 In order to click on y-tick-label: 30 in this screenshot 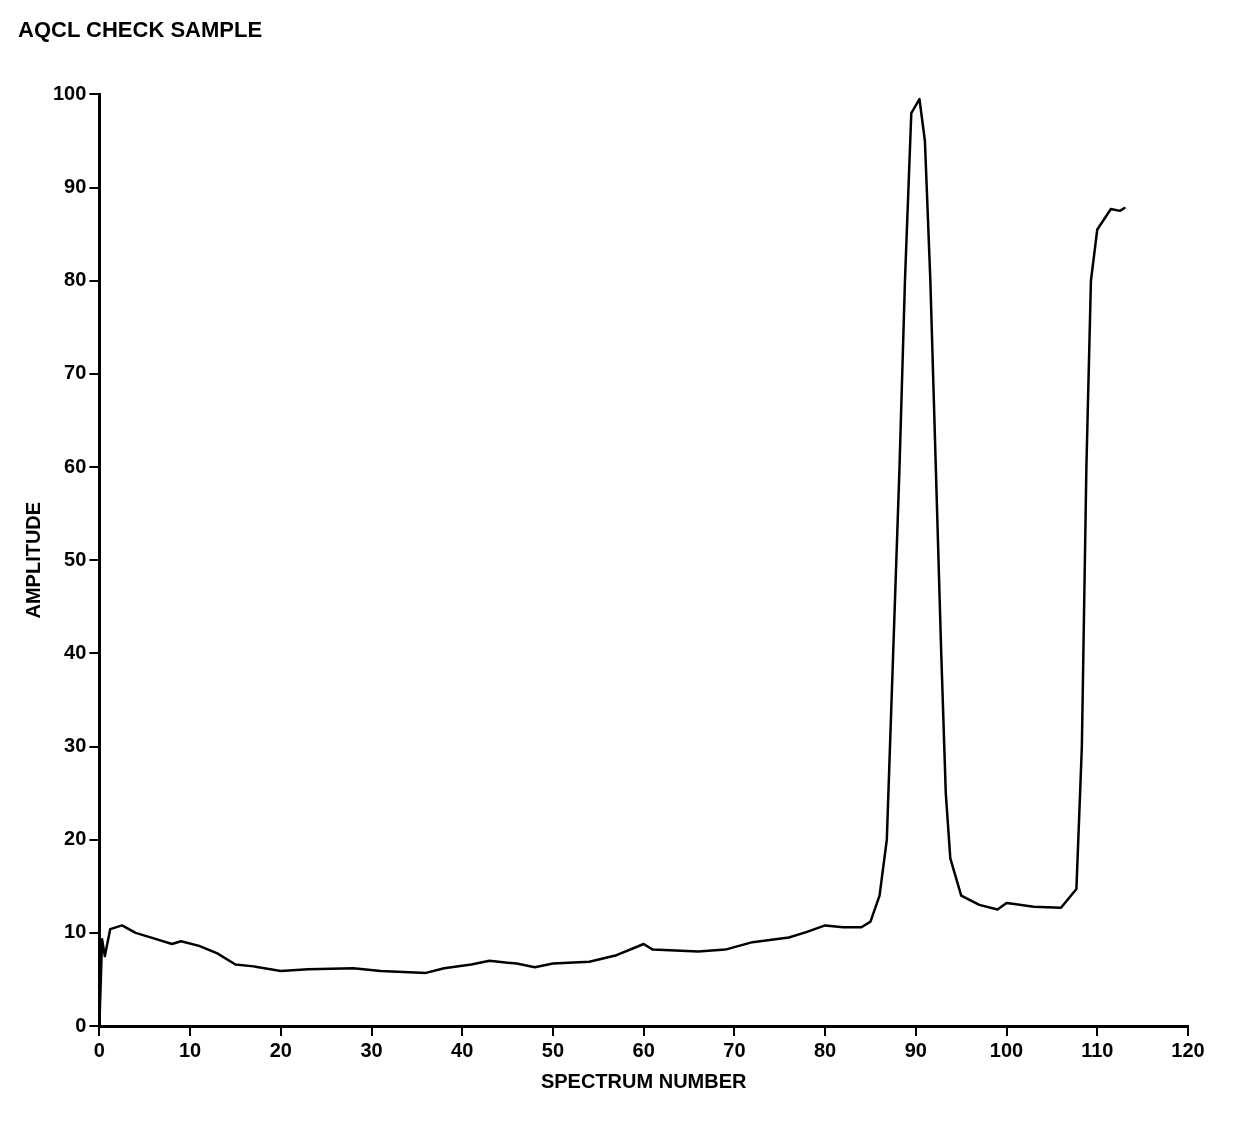, I will do `click(75, 745)`.